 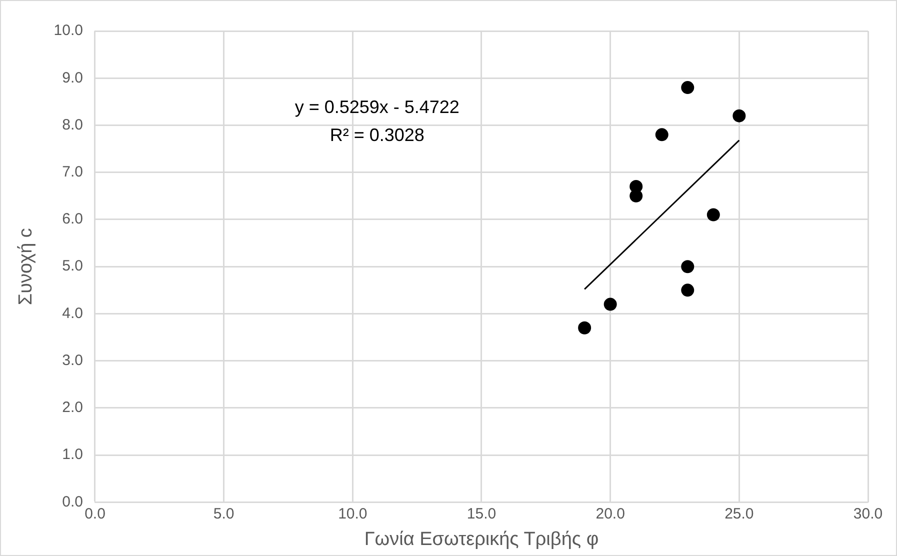 What do you see at coordinates (72, 219) in the screenshot?
I see `y-tick-label: 6.0` at bounding box center [72, 219].